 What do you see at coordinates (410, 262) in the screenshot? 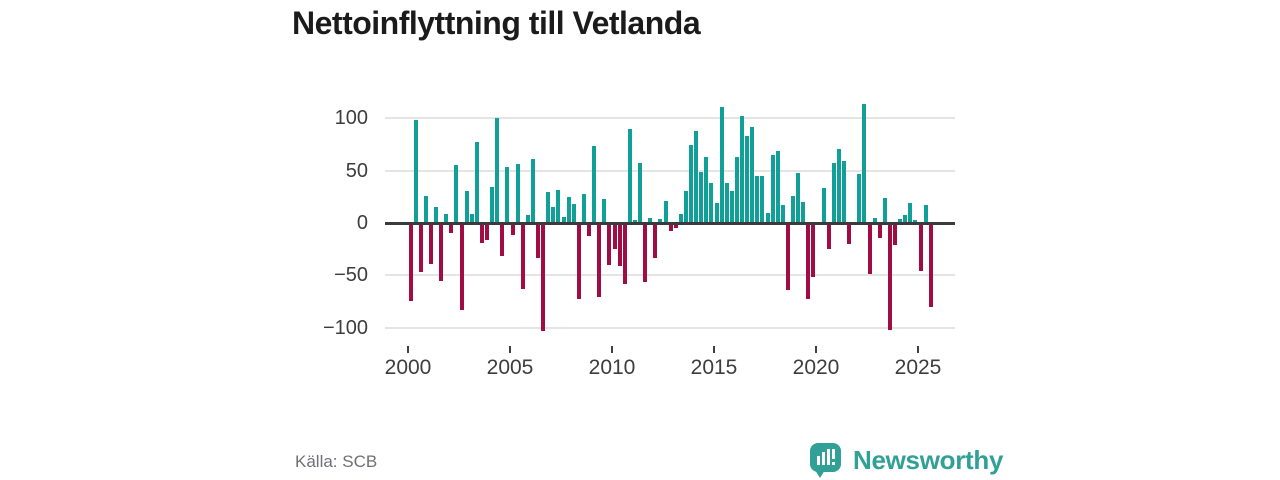
I see `bar-2000-Q1` at bounding box center [410, 262].